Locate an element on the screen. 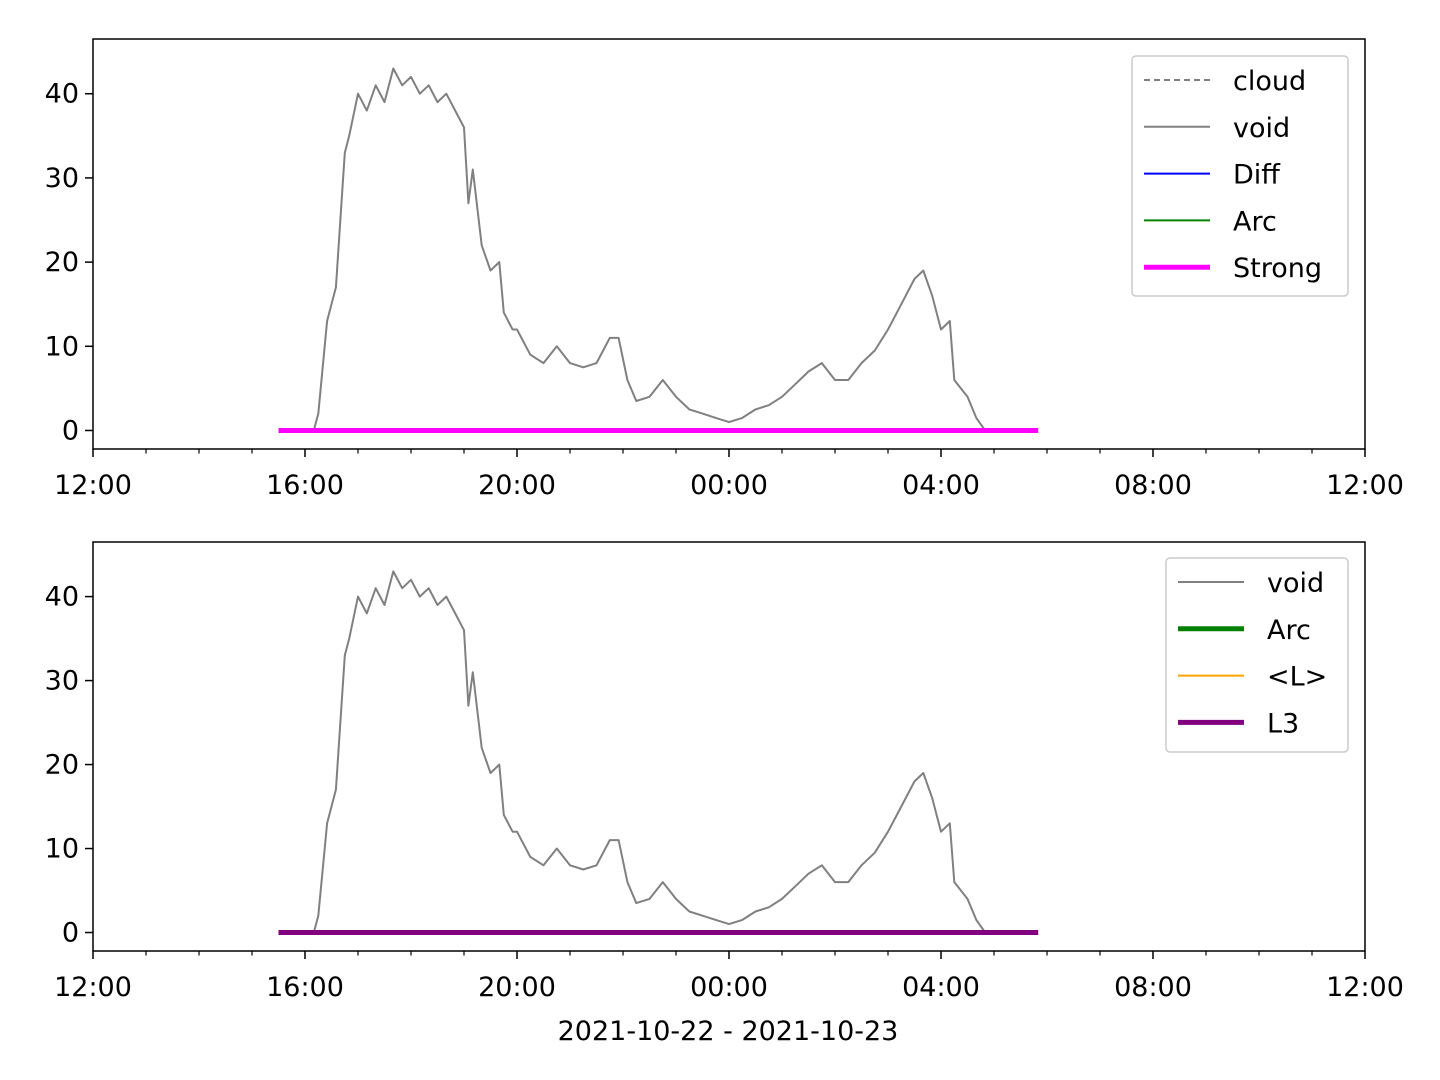 The image size is (1440, 1080). x-axis-label: 2021-10-22 - 2021-10-23 is located at coordinates (728, 1031).